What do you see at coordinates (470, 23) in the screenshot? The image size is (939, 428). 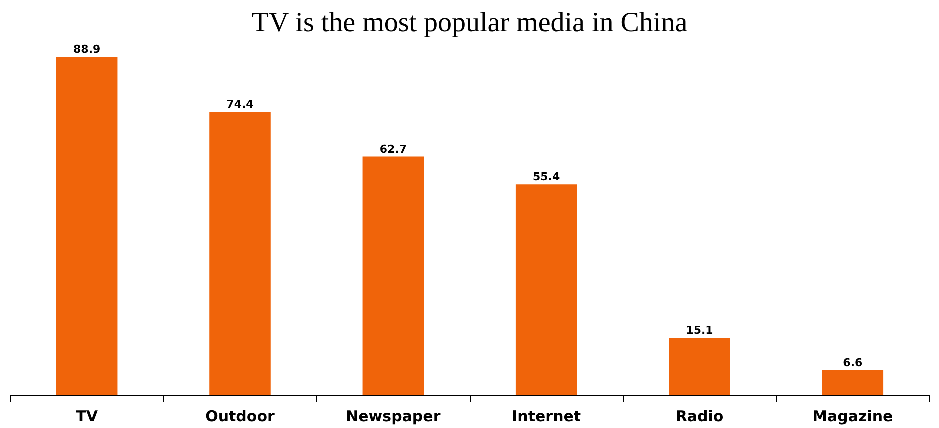 I see `chart-title: TV is the most popular media in China` at bounding box center [470, 23].